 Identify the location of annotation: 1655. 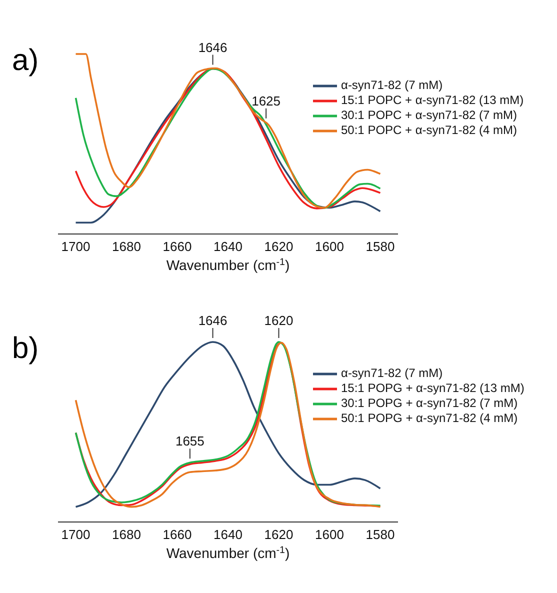
(189, 441).